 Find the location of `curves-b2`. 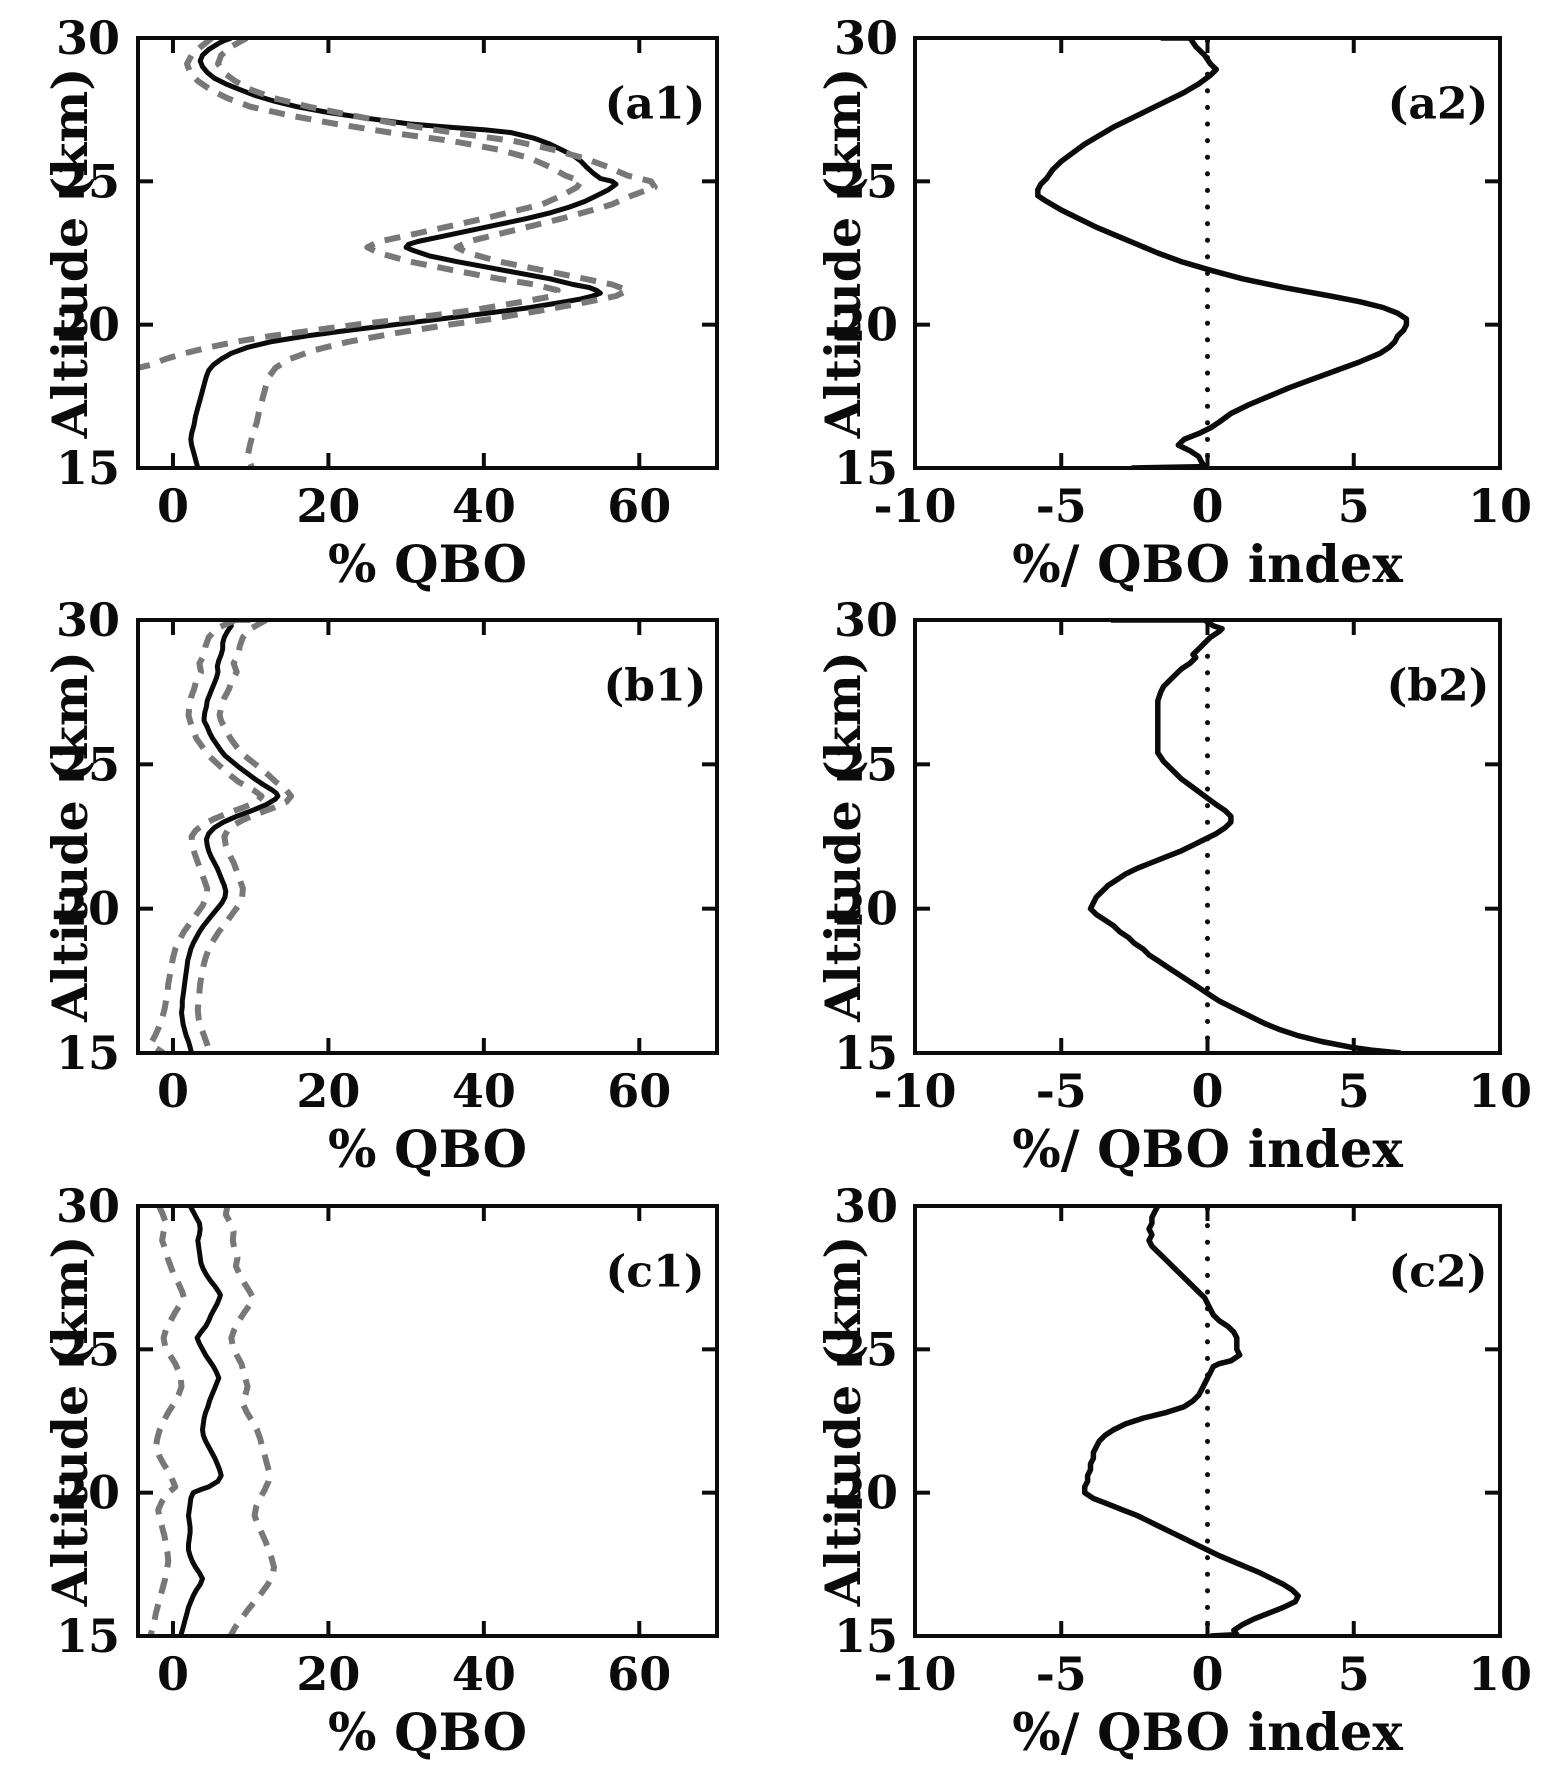

curves-b2 is located at coordinates (1244, 836).